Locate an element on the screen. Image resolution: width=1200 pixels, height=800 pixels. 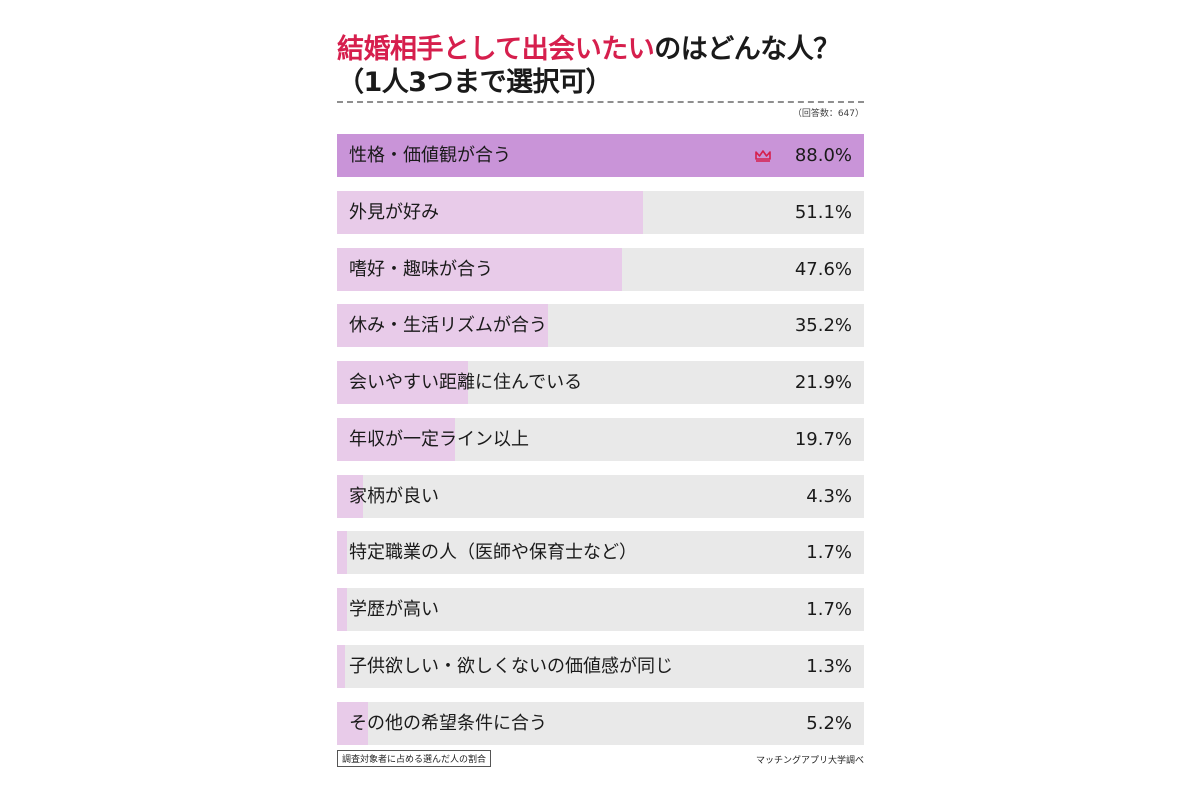
bar-row: 外見が好み 51.1% is located at coordinates (600, 212).